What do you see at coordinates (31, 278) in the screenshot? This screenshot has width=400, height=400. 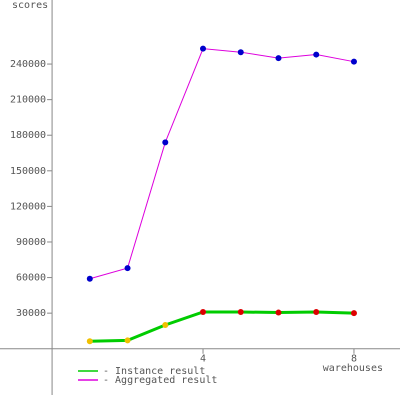 I see `y-tick-label: 60000` at bounding box center [31, 278].